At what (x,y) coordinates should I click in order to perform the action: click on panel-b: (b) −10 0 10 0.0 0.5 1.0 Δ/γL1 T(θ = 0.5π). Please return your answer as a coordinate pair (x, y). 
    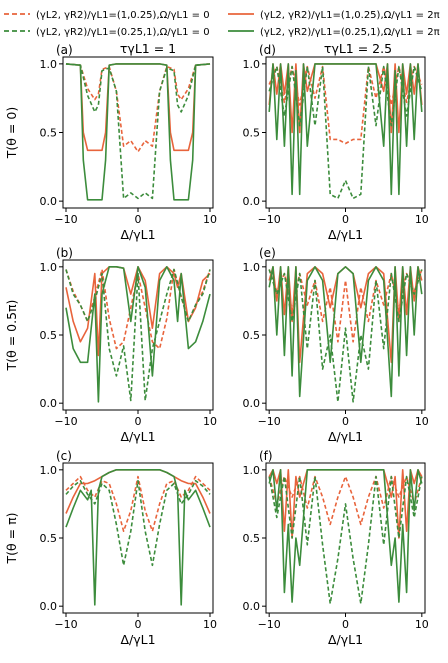
    Looking at the image, I should click on (110, 345).